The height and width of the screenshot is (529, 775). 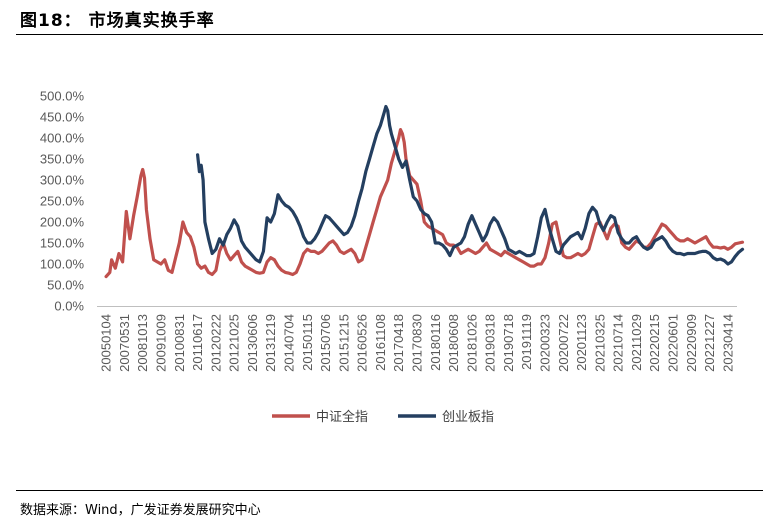 I want to click on y-tick-label: 250.0%, so click(x=62, y=201).